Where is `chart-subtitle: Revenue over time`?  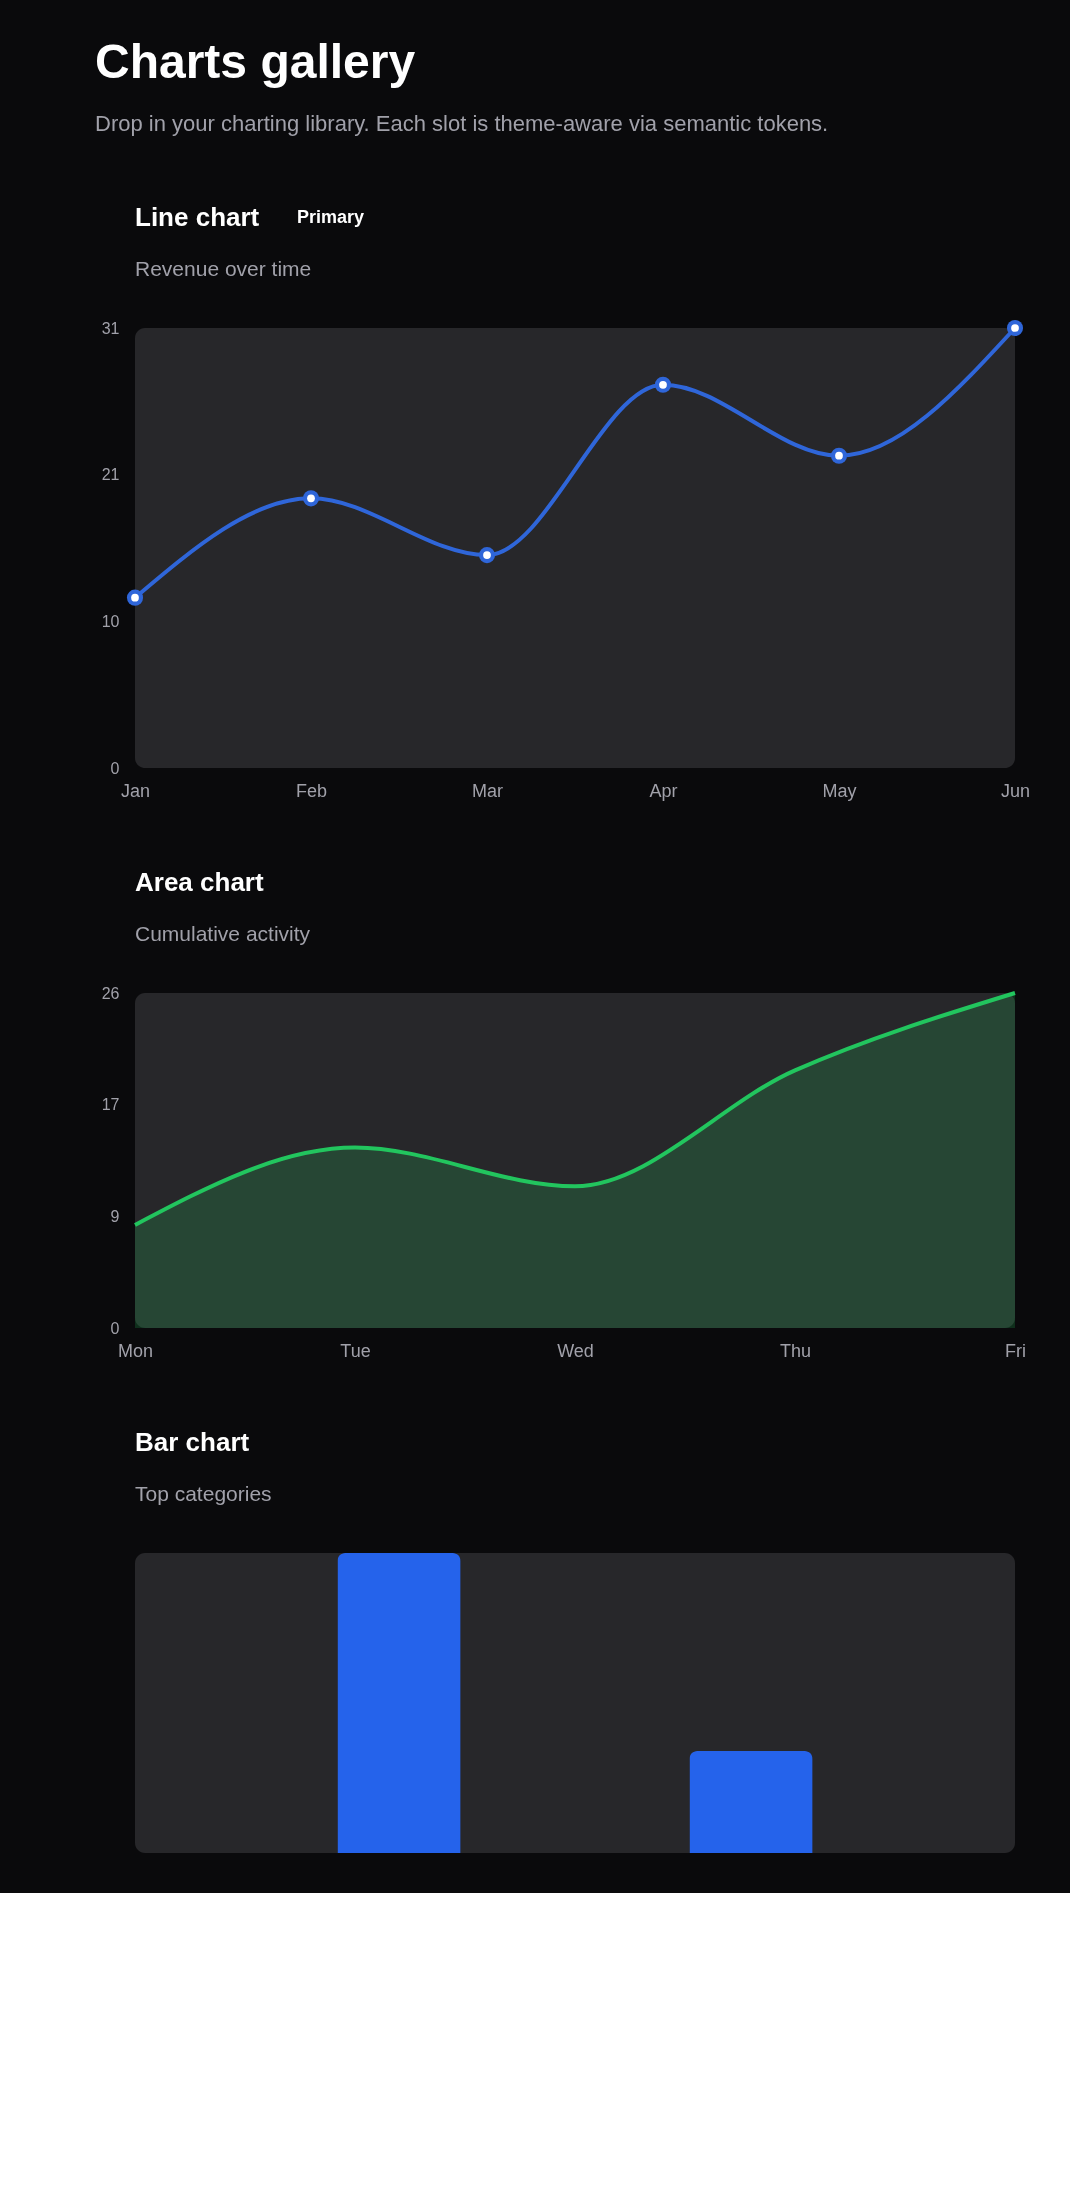 chart-subtitle: Revenue over time is located at coordinates (223, 268).